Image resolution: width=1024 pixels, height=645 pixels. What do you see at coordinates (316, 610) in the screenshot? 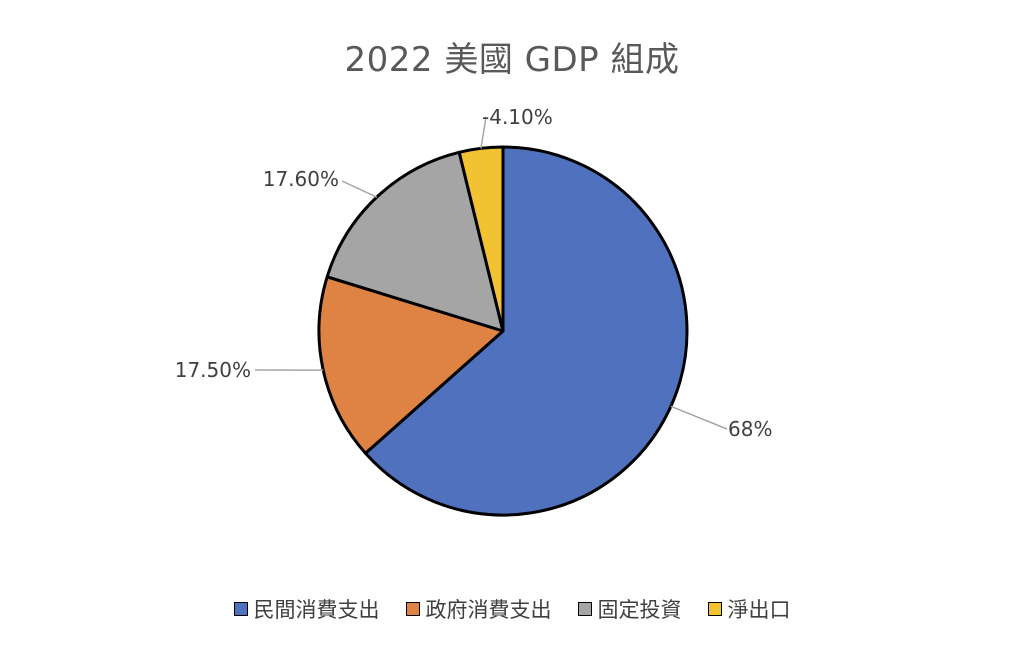
I see `legend-label: 民間消費支出` at bounding box center [316, 610].